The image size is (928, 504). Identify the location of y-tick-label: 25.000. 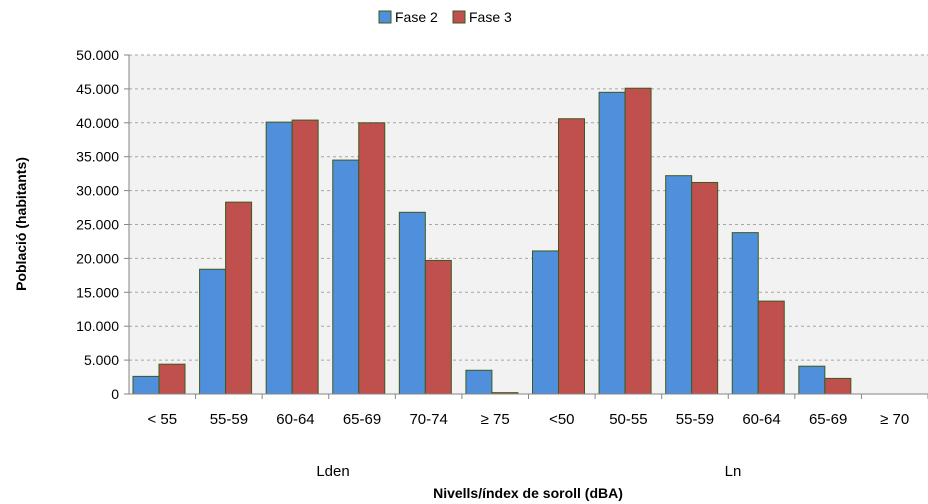
(97, 225).